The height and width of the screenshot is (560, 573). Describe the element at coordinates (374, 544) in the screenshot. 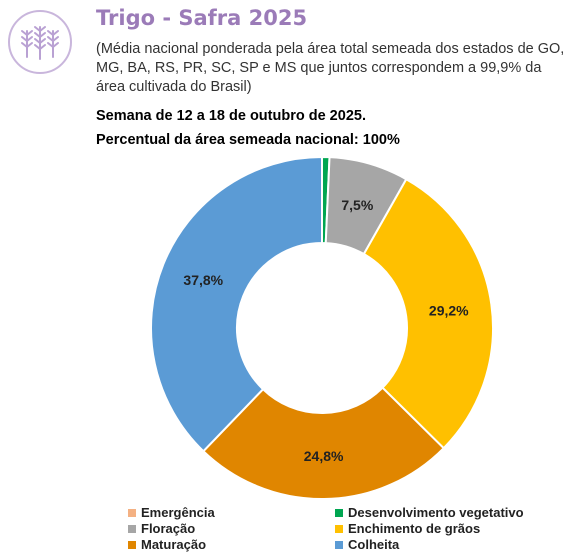

I see `legend-label: Colheita` at that location.